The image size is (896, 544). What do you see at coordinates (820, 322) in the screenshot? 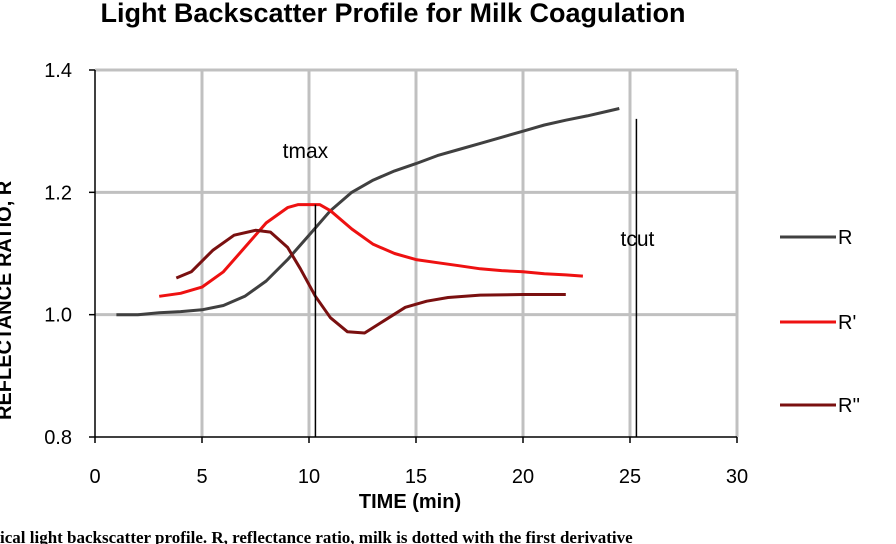
I see `legend: R R' R''` at bounding box center [820, 322].